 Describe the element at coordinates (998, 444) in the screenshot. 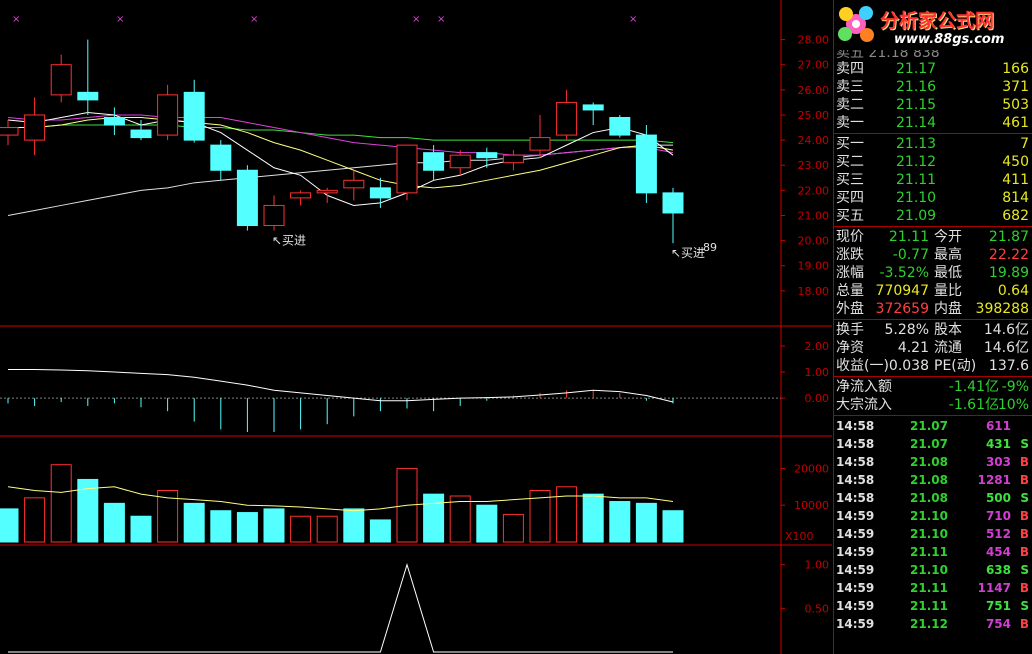

I see `tick-volume: 431` at that location.